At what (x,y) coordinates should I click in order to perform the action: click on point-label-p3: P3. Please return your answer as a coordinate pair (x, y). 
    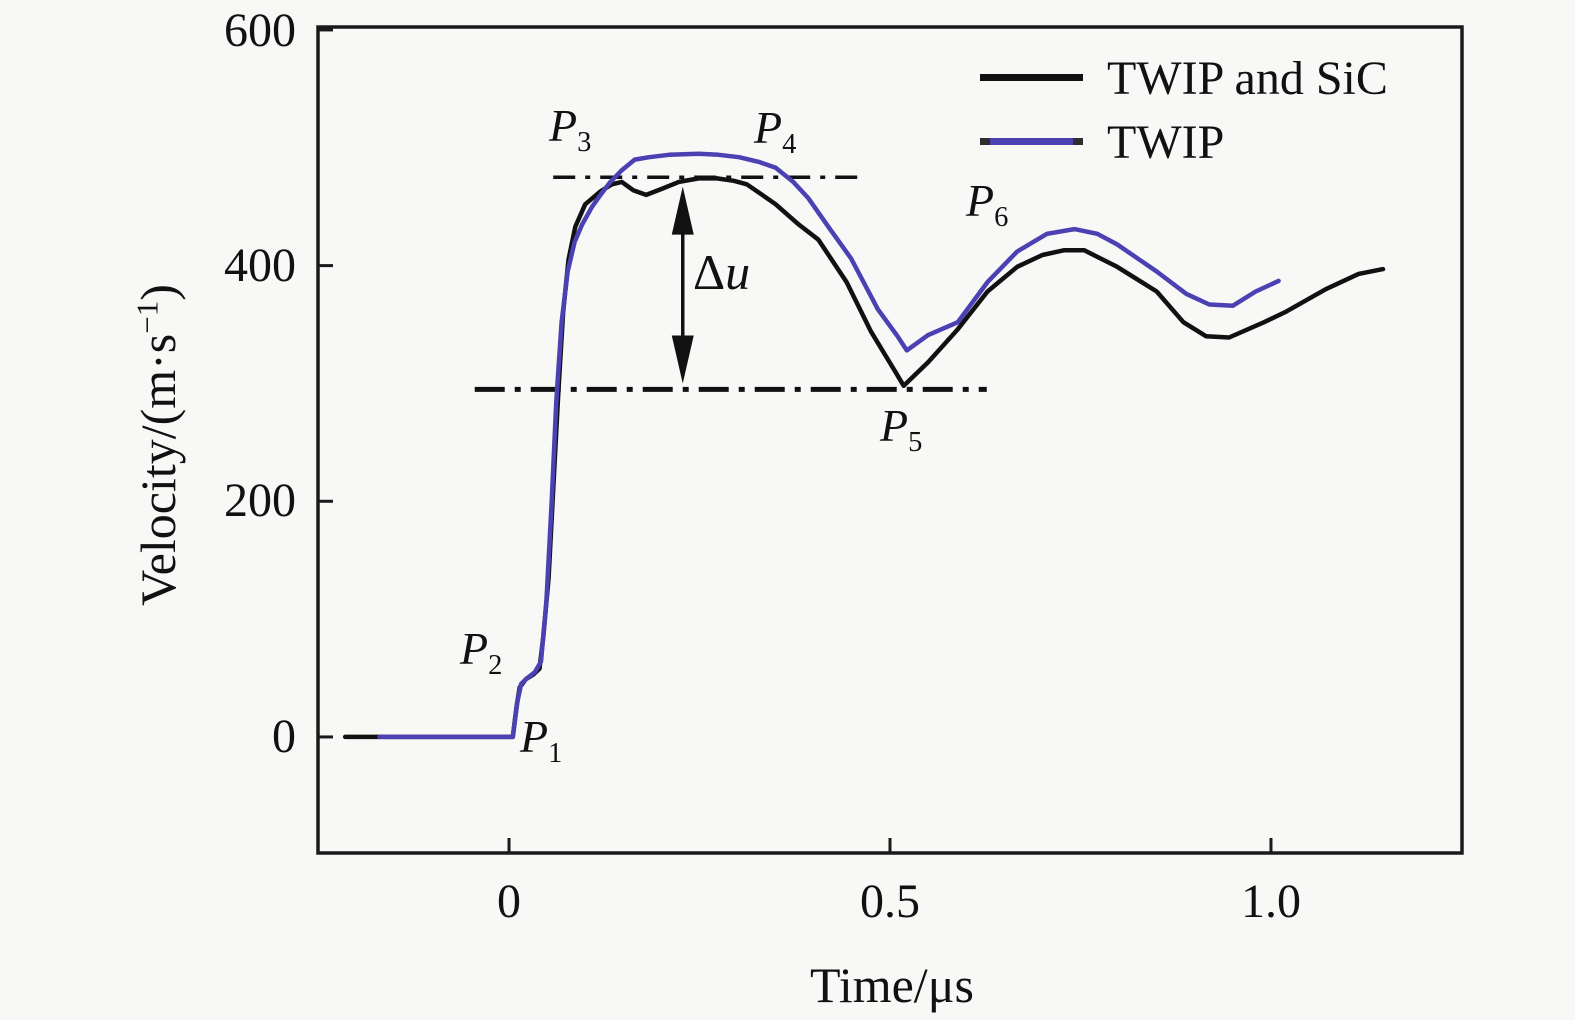
    Looking at the image, I should click on (570, 129).